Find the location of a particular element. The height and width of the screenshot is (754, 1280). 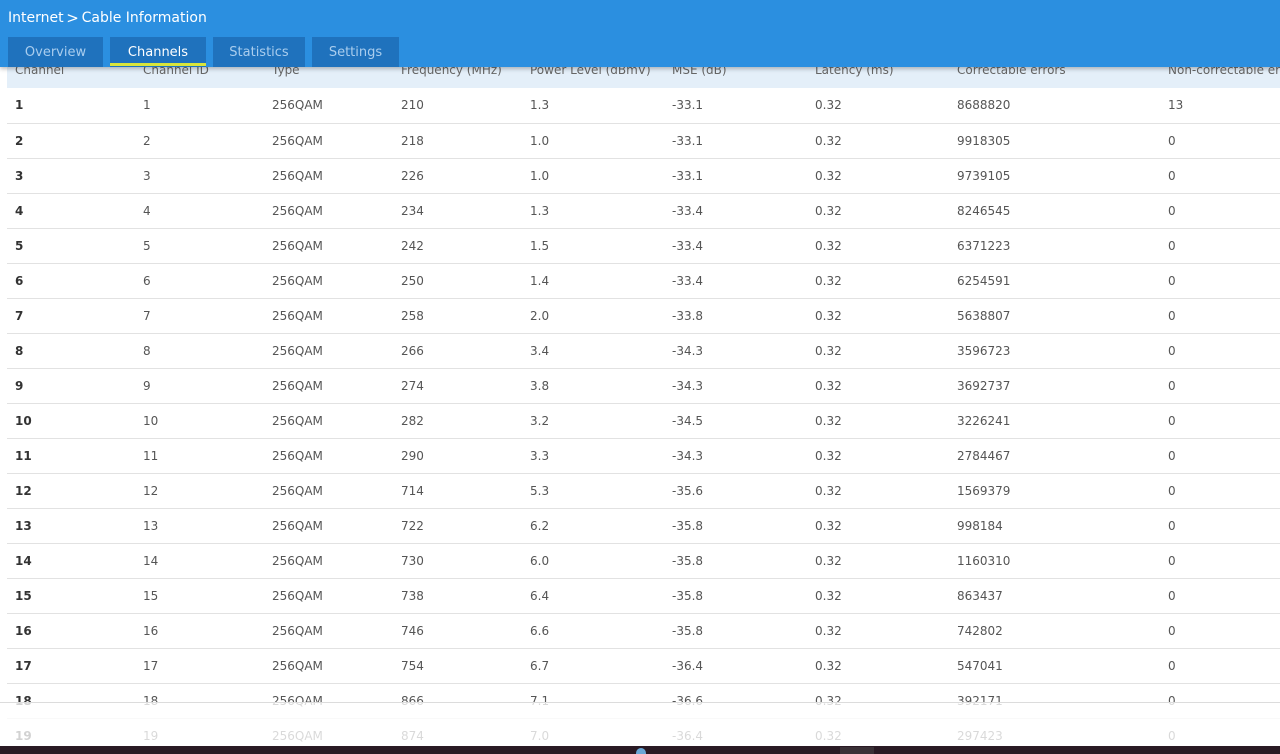

table-cell: 754 is located at coordinates (412, 665).